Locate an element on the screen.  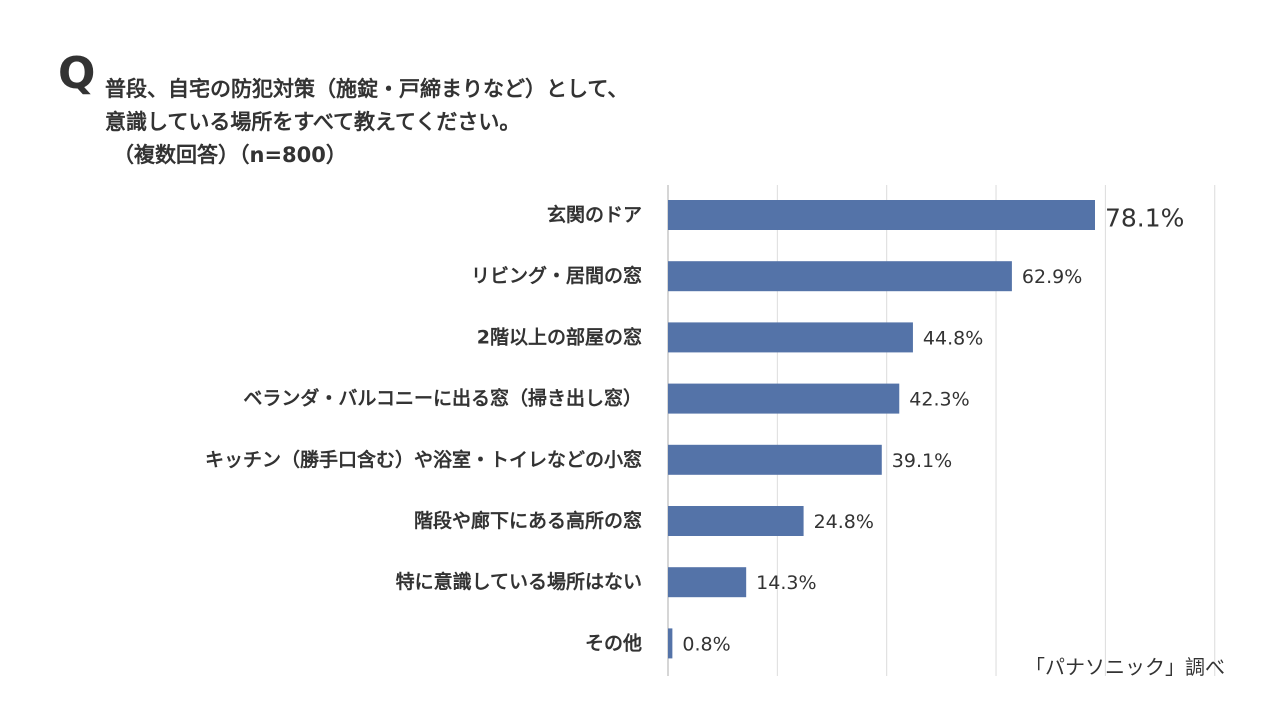
category-label: リビング・居間の窓 is located at coordinates (556, 275).